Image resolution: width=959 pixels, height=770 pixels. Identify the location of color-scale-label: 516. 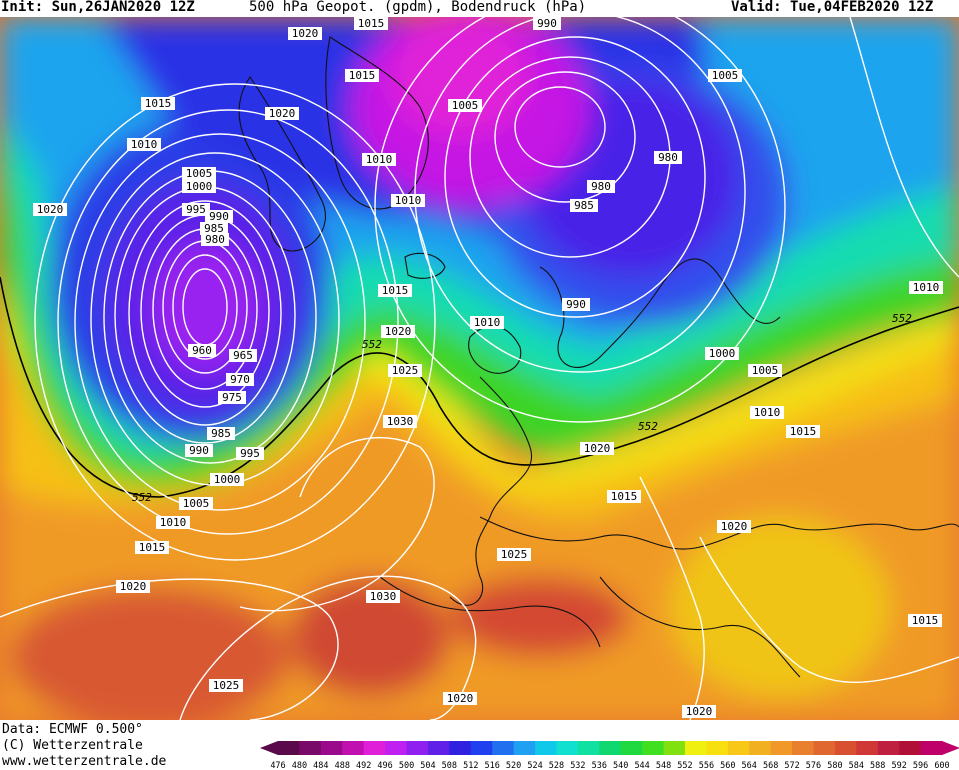
(492, 765).